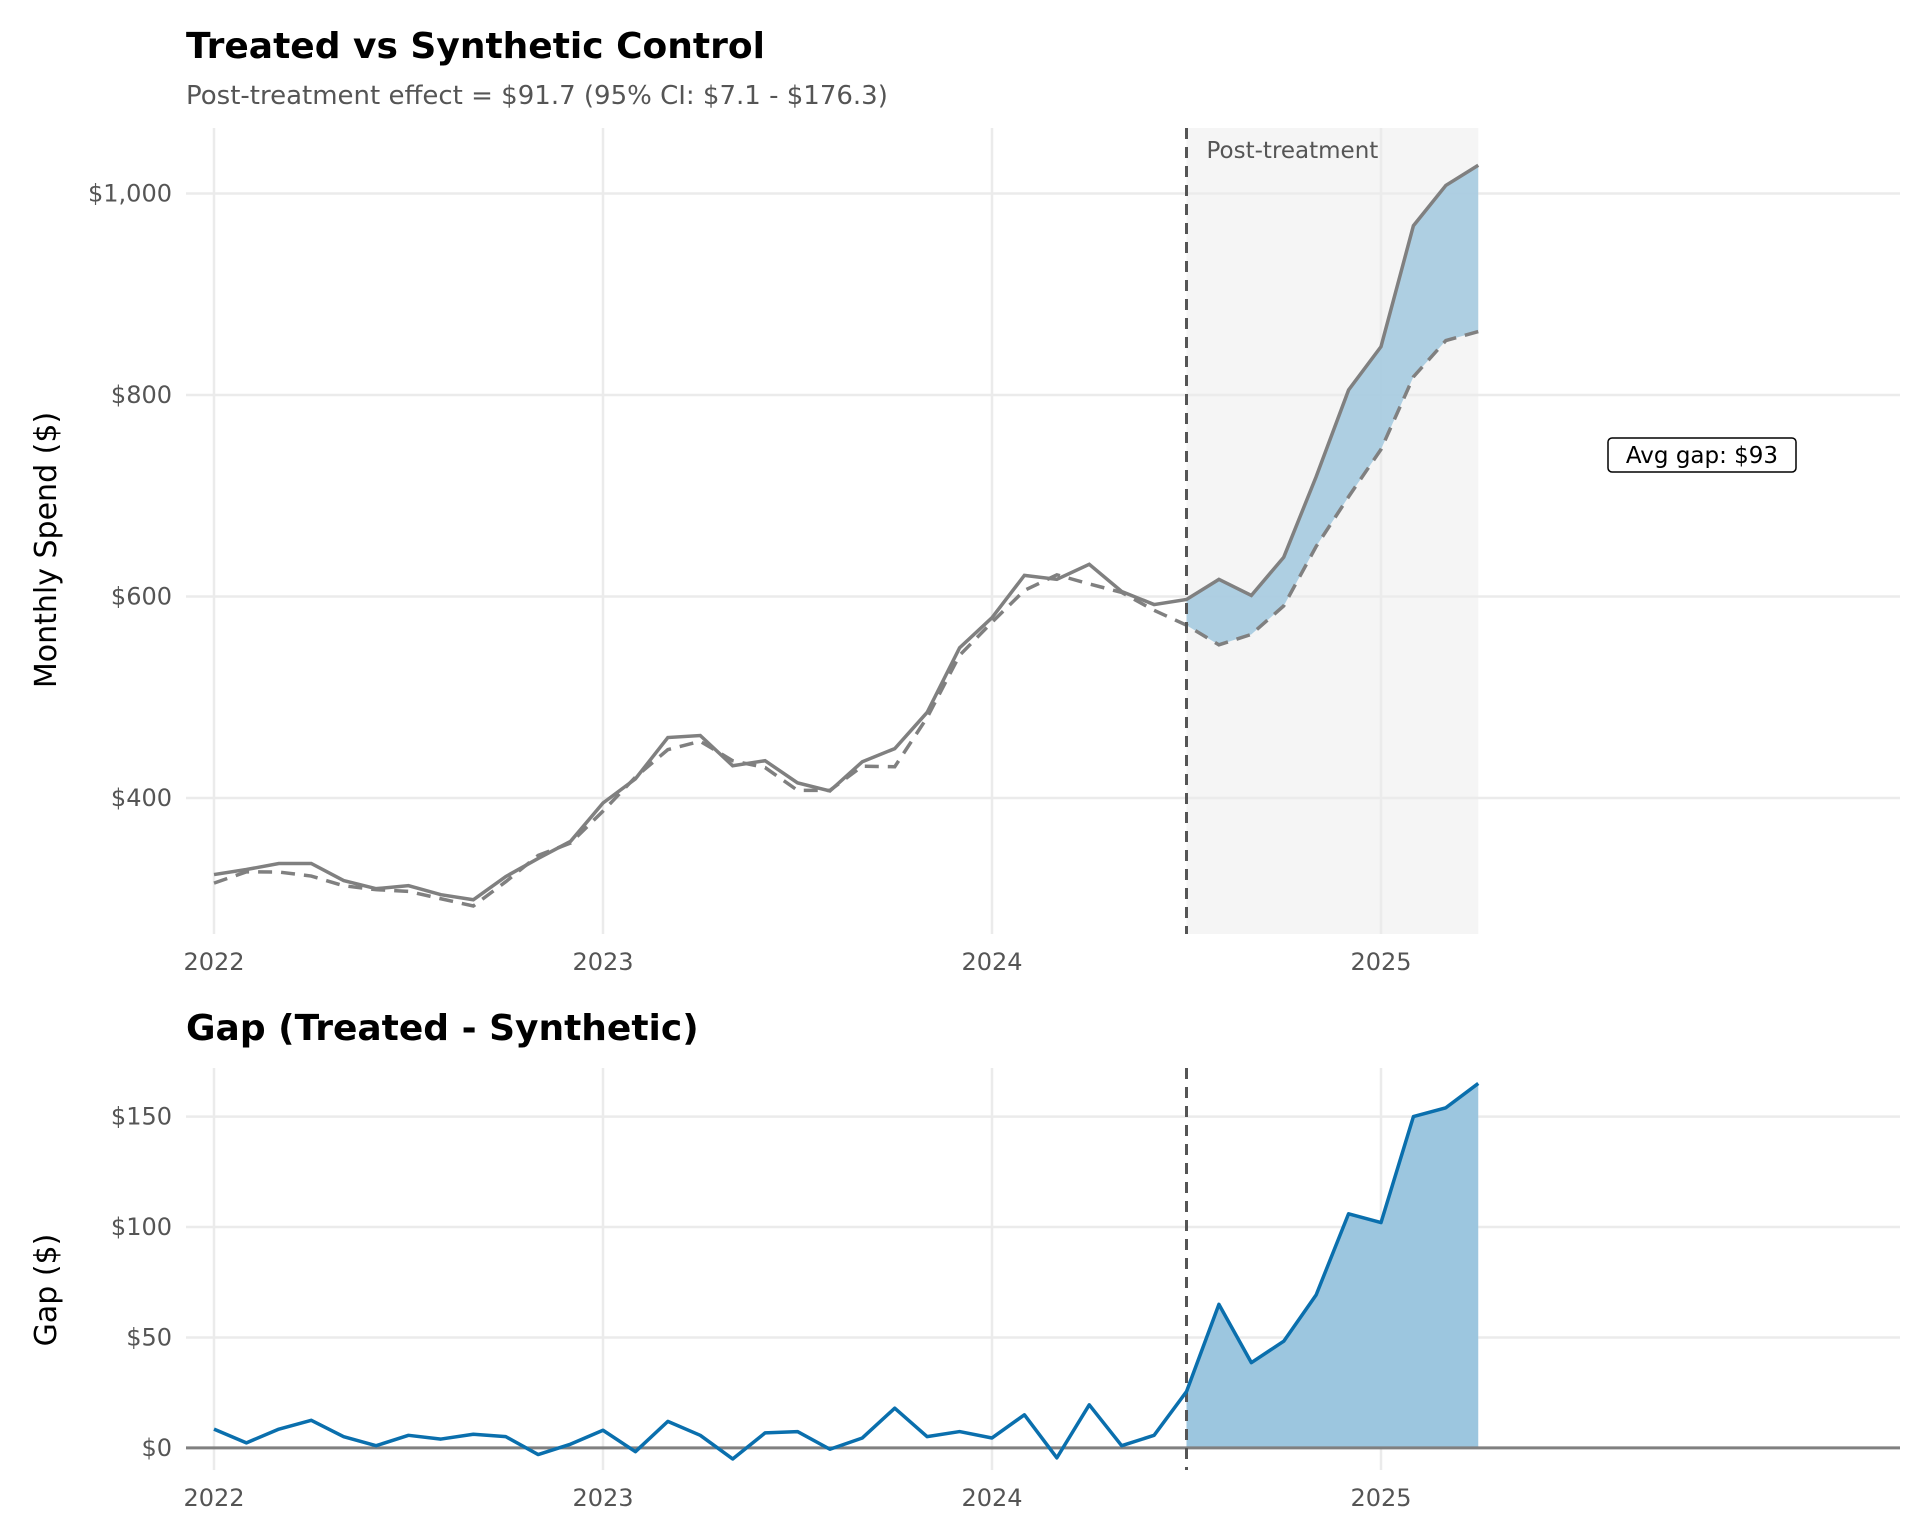  I want to click on top-y-axis-label: Monthly Spend ($), so click(46, 550).